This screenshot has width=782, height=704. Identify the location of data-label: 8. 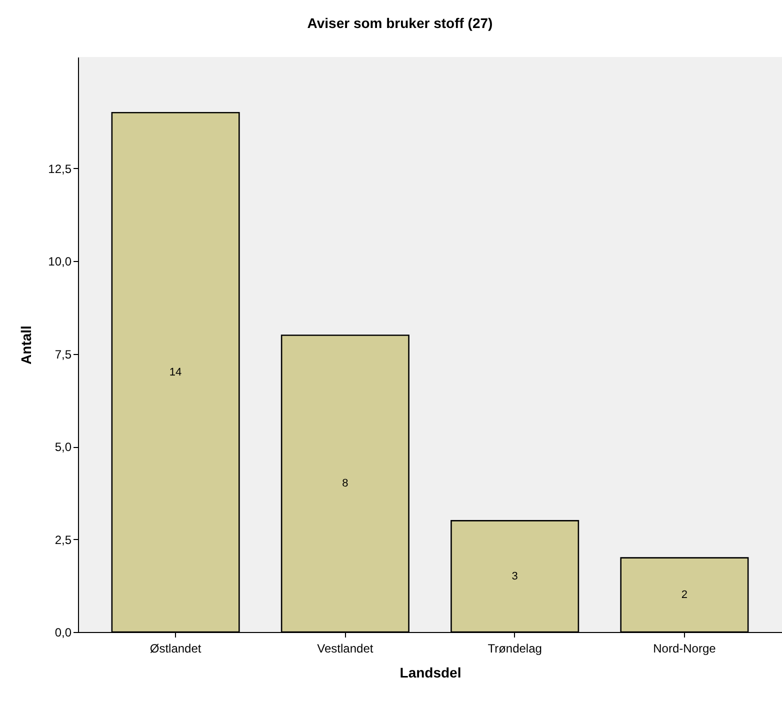
(345, 484).